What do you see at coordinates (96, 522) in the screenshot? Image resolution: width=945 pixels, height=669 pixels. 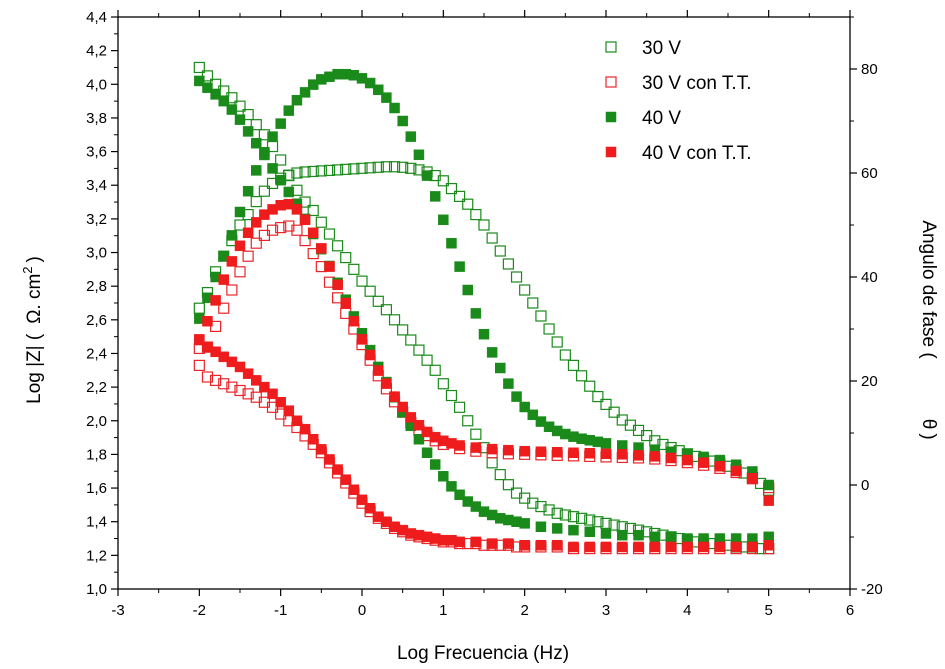 I see `y-left-tick-label: 1,4` at bounding box center [96, 522].